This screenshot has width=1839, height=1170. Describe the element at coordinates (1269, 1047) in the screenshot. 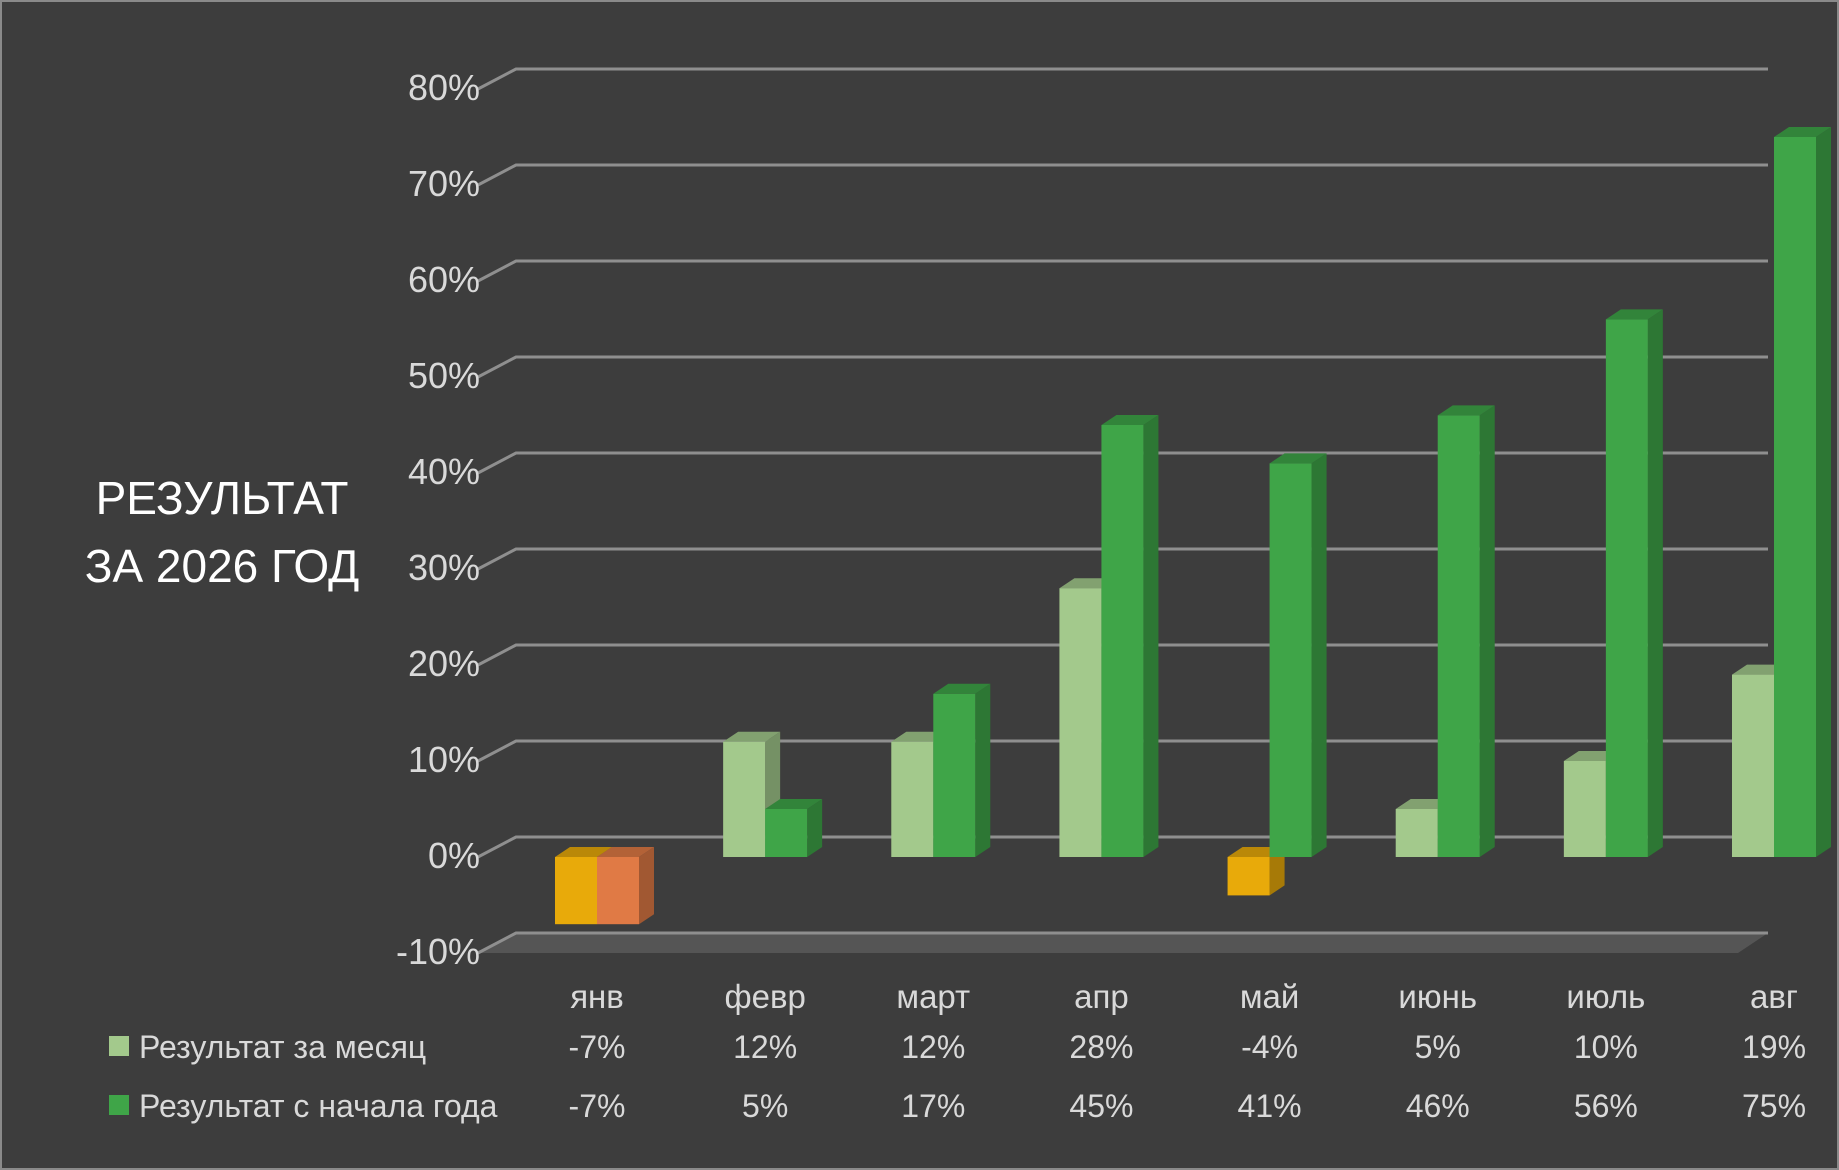

I see `data-label: -4%` at that location.